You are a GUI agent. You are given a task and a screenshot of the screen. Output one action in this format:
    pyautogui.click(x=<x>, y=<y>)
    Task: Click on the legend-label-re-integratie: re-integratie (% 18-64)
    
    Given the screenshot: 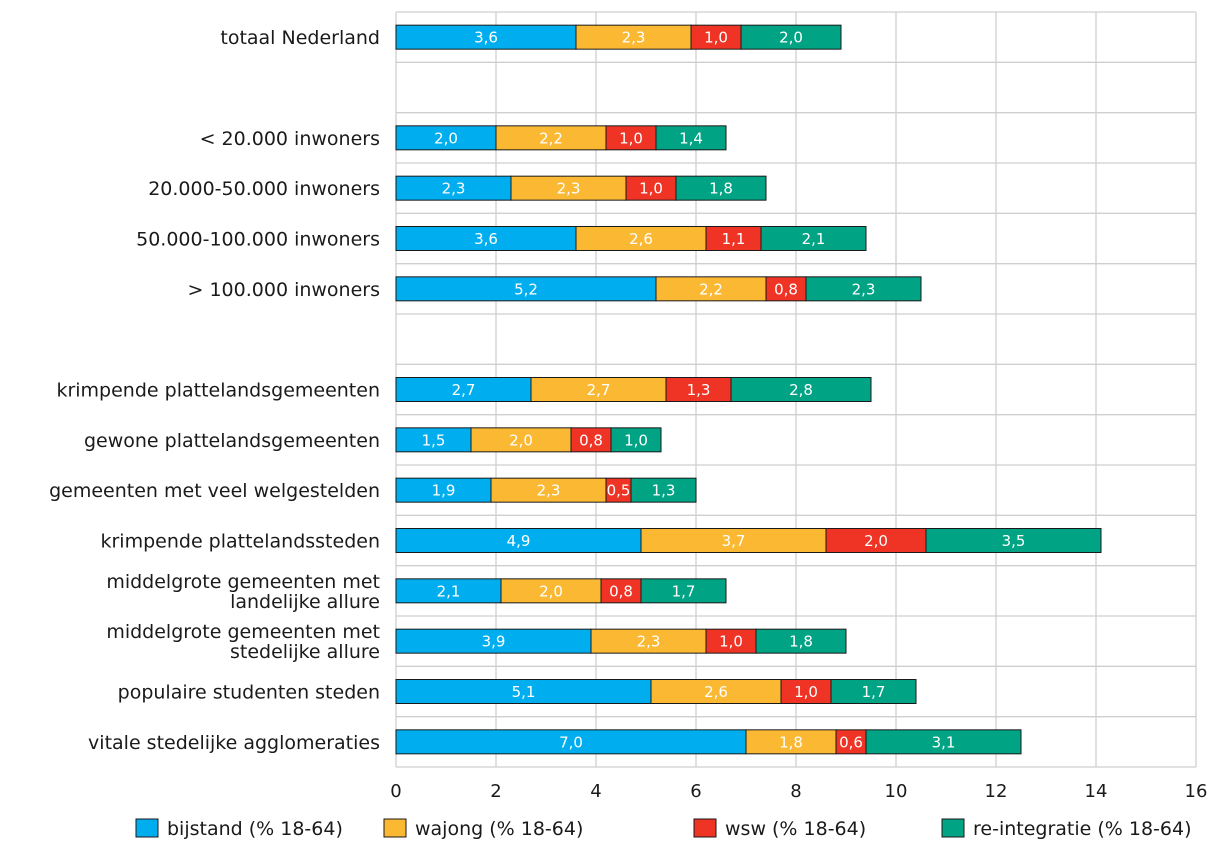 What is the action you would take?
    pyautogui.click(x=1082, y=829)
    